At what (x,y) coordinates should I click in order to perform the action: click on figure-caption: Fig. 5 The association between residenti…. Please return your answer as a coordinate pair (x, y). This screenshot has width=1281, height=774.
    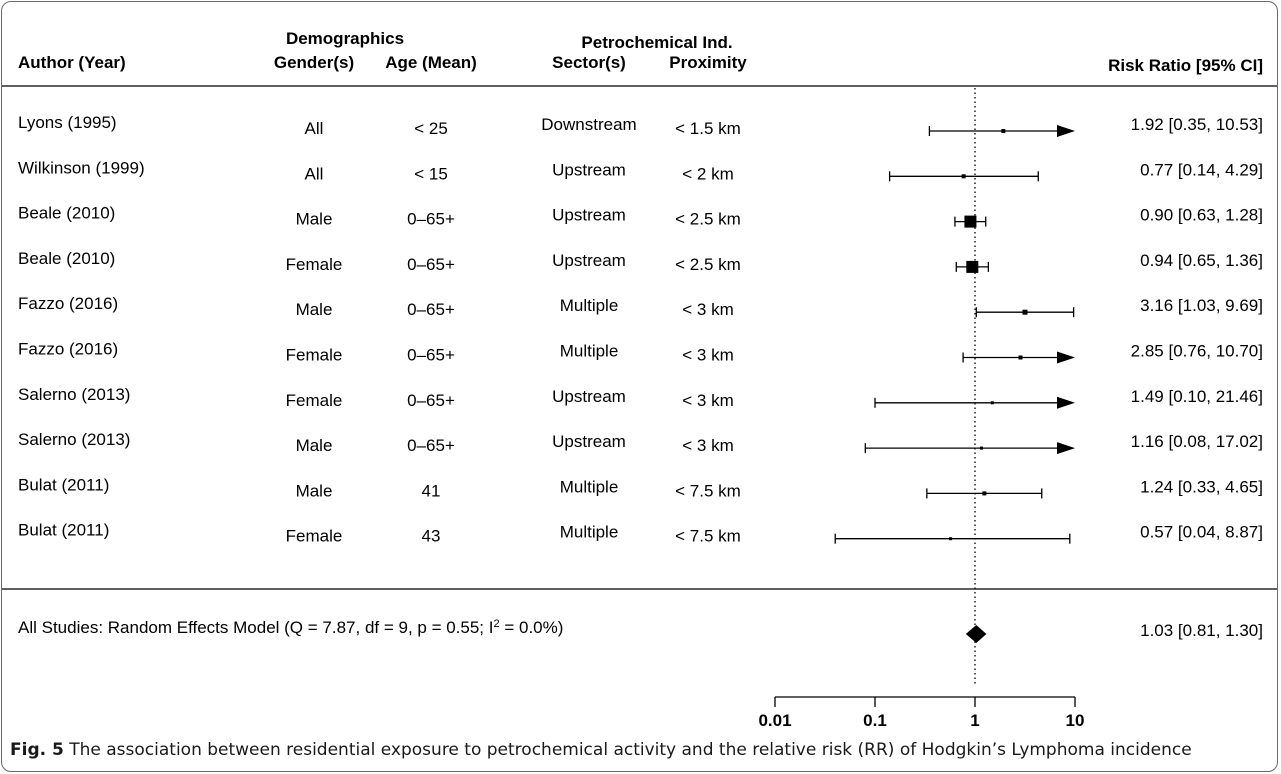
    Looking at the image, I should click on (641, 750).